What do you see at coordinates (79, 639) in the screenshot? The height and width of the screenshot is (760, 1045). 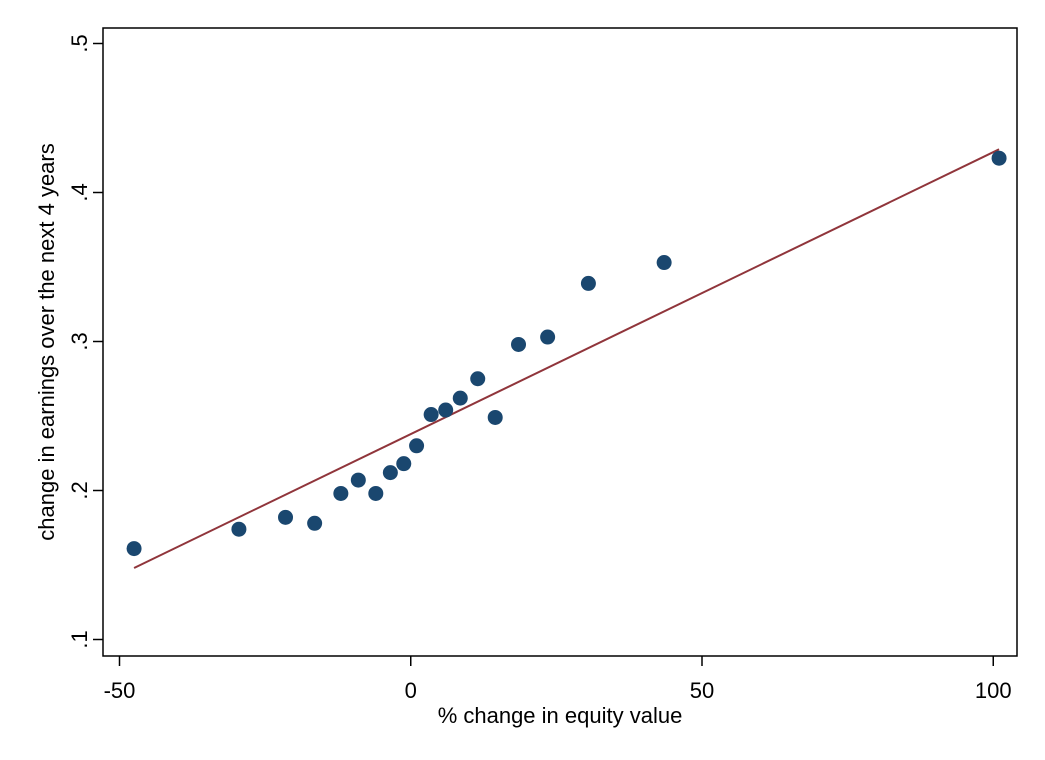 I see `y-tick-label: .1` at bounding box center [79, 639].